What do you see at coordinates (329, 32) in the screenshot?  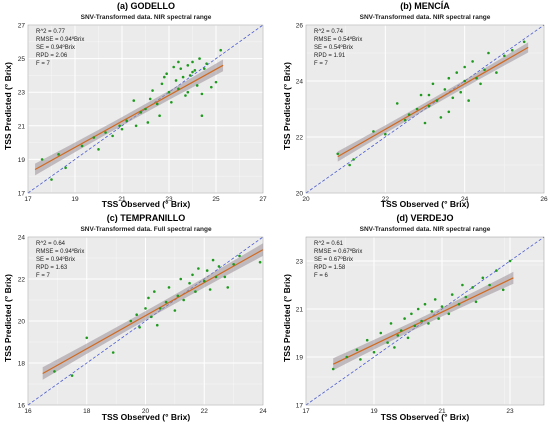 I see `stat-line: R^2 = 0.74` at bounding box center [329, 32].